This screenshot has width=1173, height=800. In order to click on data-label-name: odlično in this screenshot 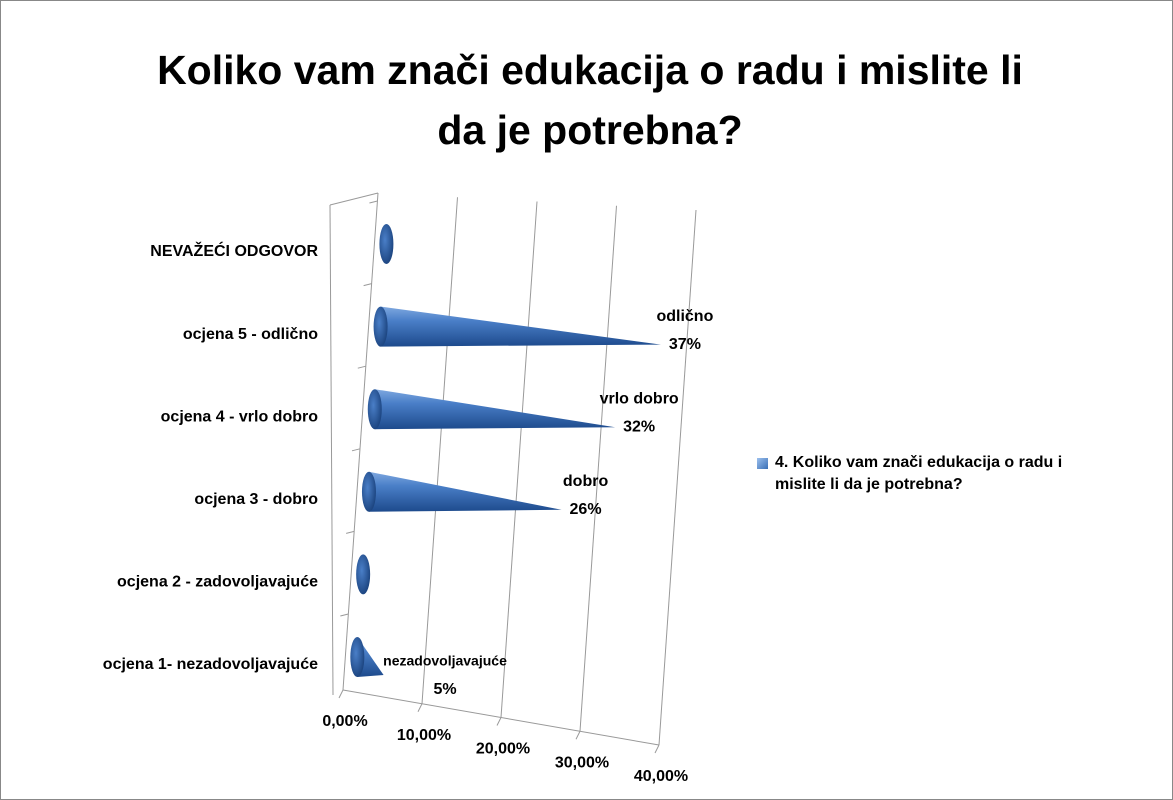, I will do `click(684, 316)`.